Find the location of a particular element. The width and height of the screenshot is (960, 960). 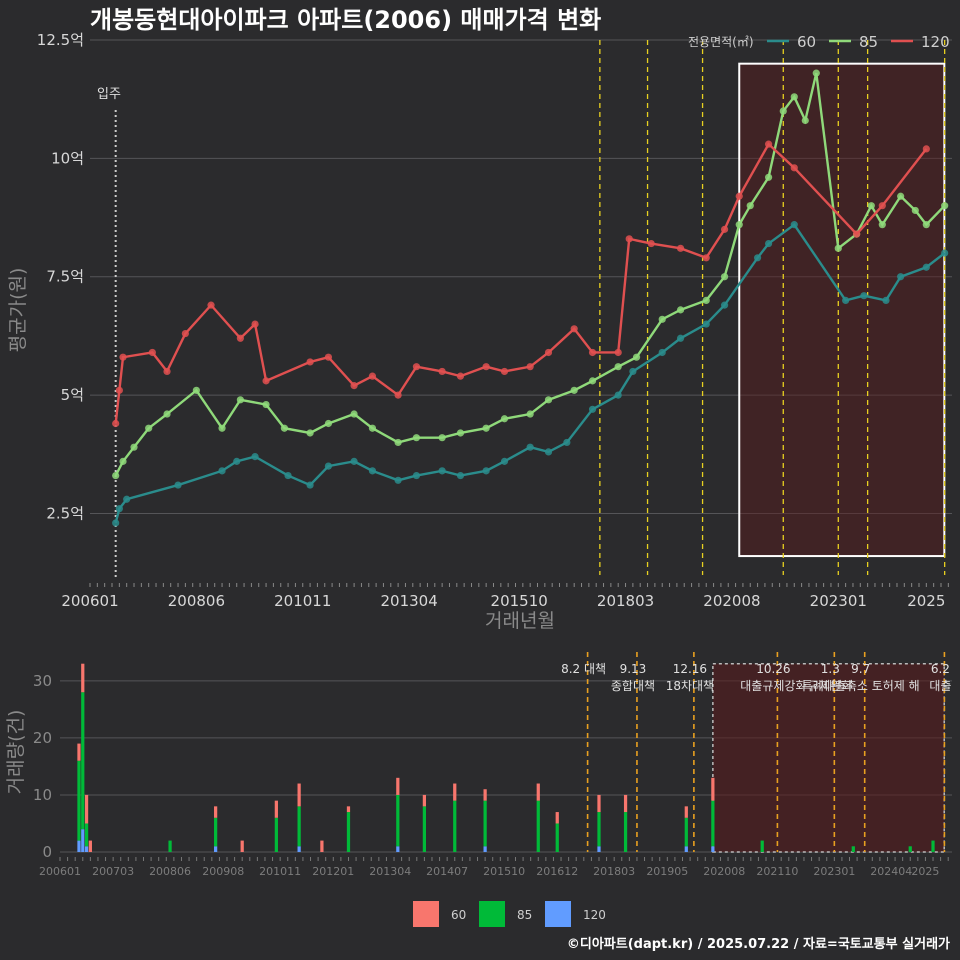

volume-y-tick-label: 10 is located at coordinates (42, 795).